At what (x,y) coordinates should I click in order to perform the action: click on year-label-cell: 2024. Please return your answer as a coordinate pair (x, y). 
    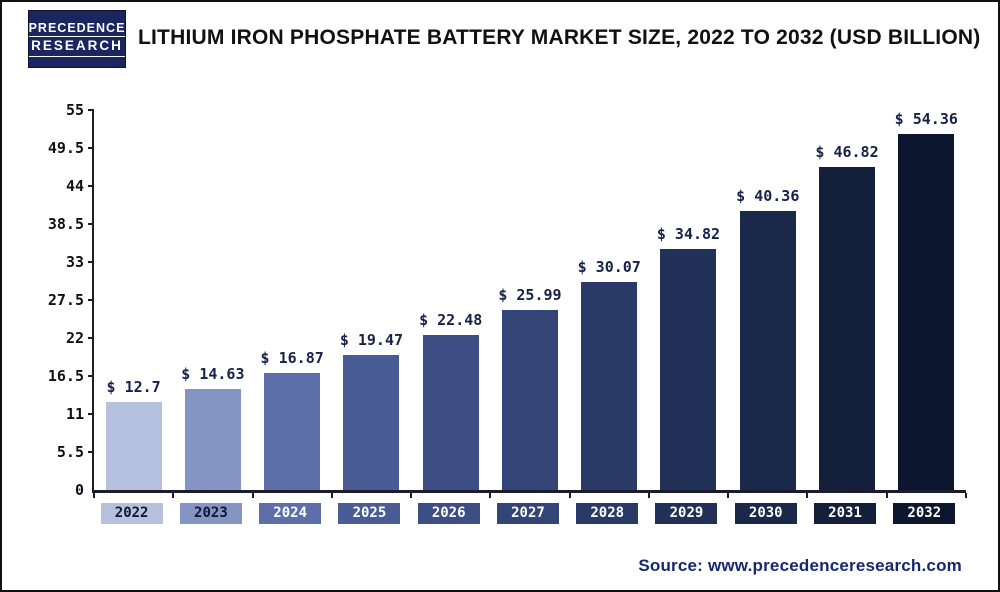
    Looking at the image, I should click on (290, 513).